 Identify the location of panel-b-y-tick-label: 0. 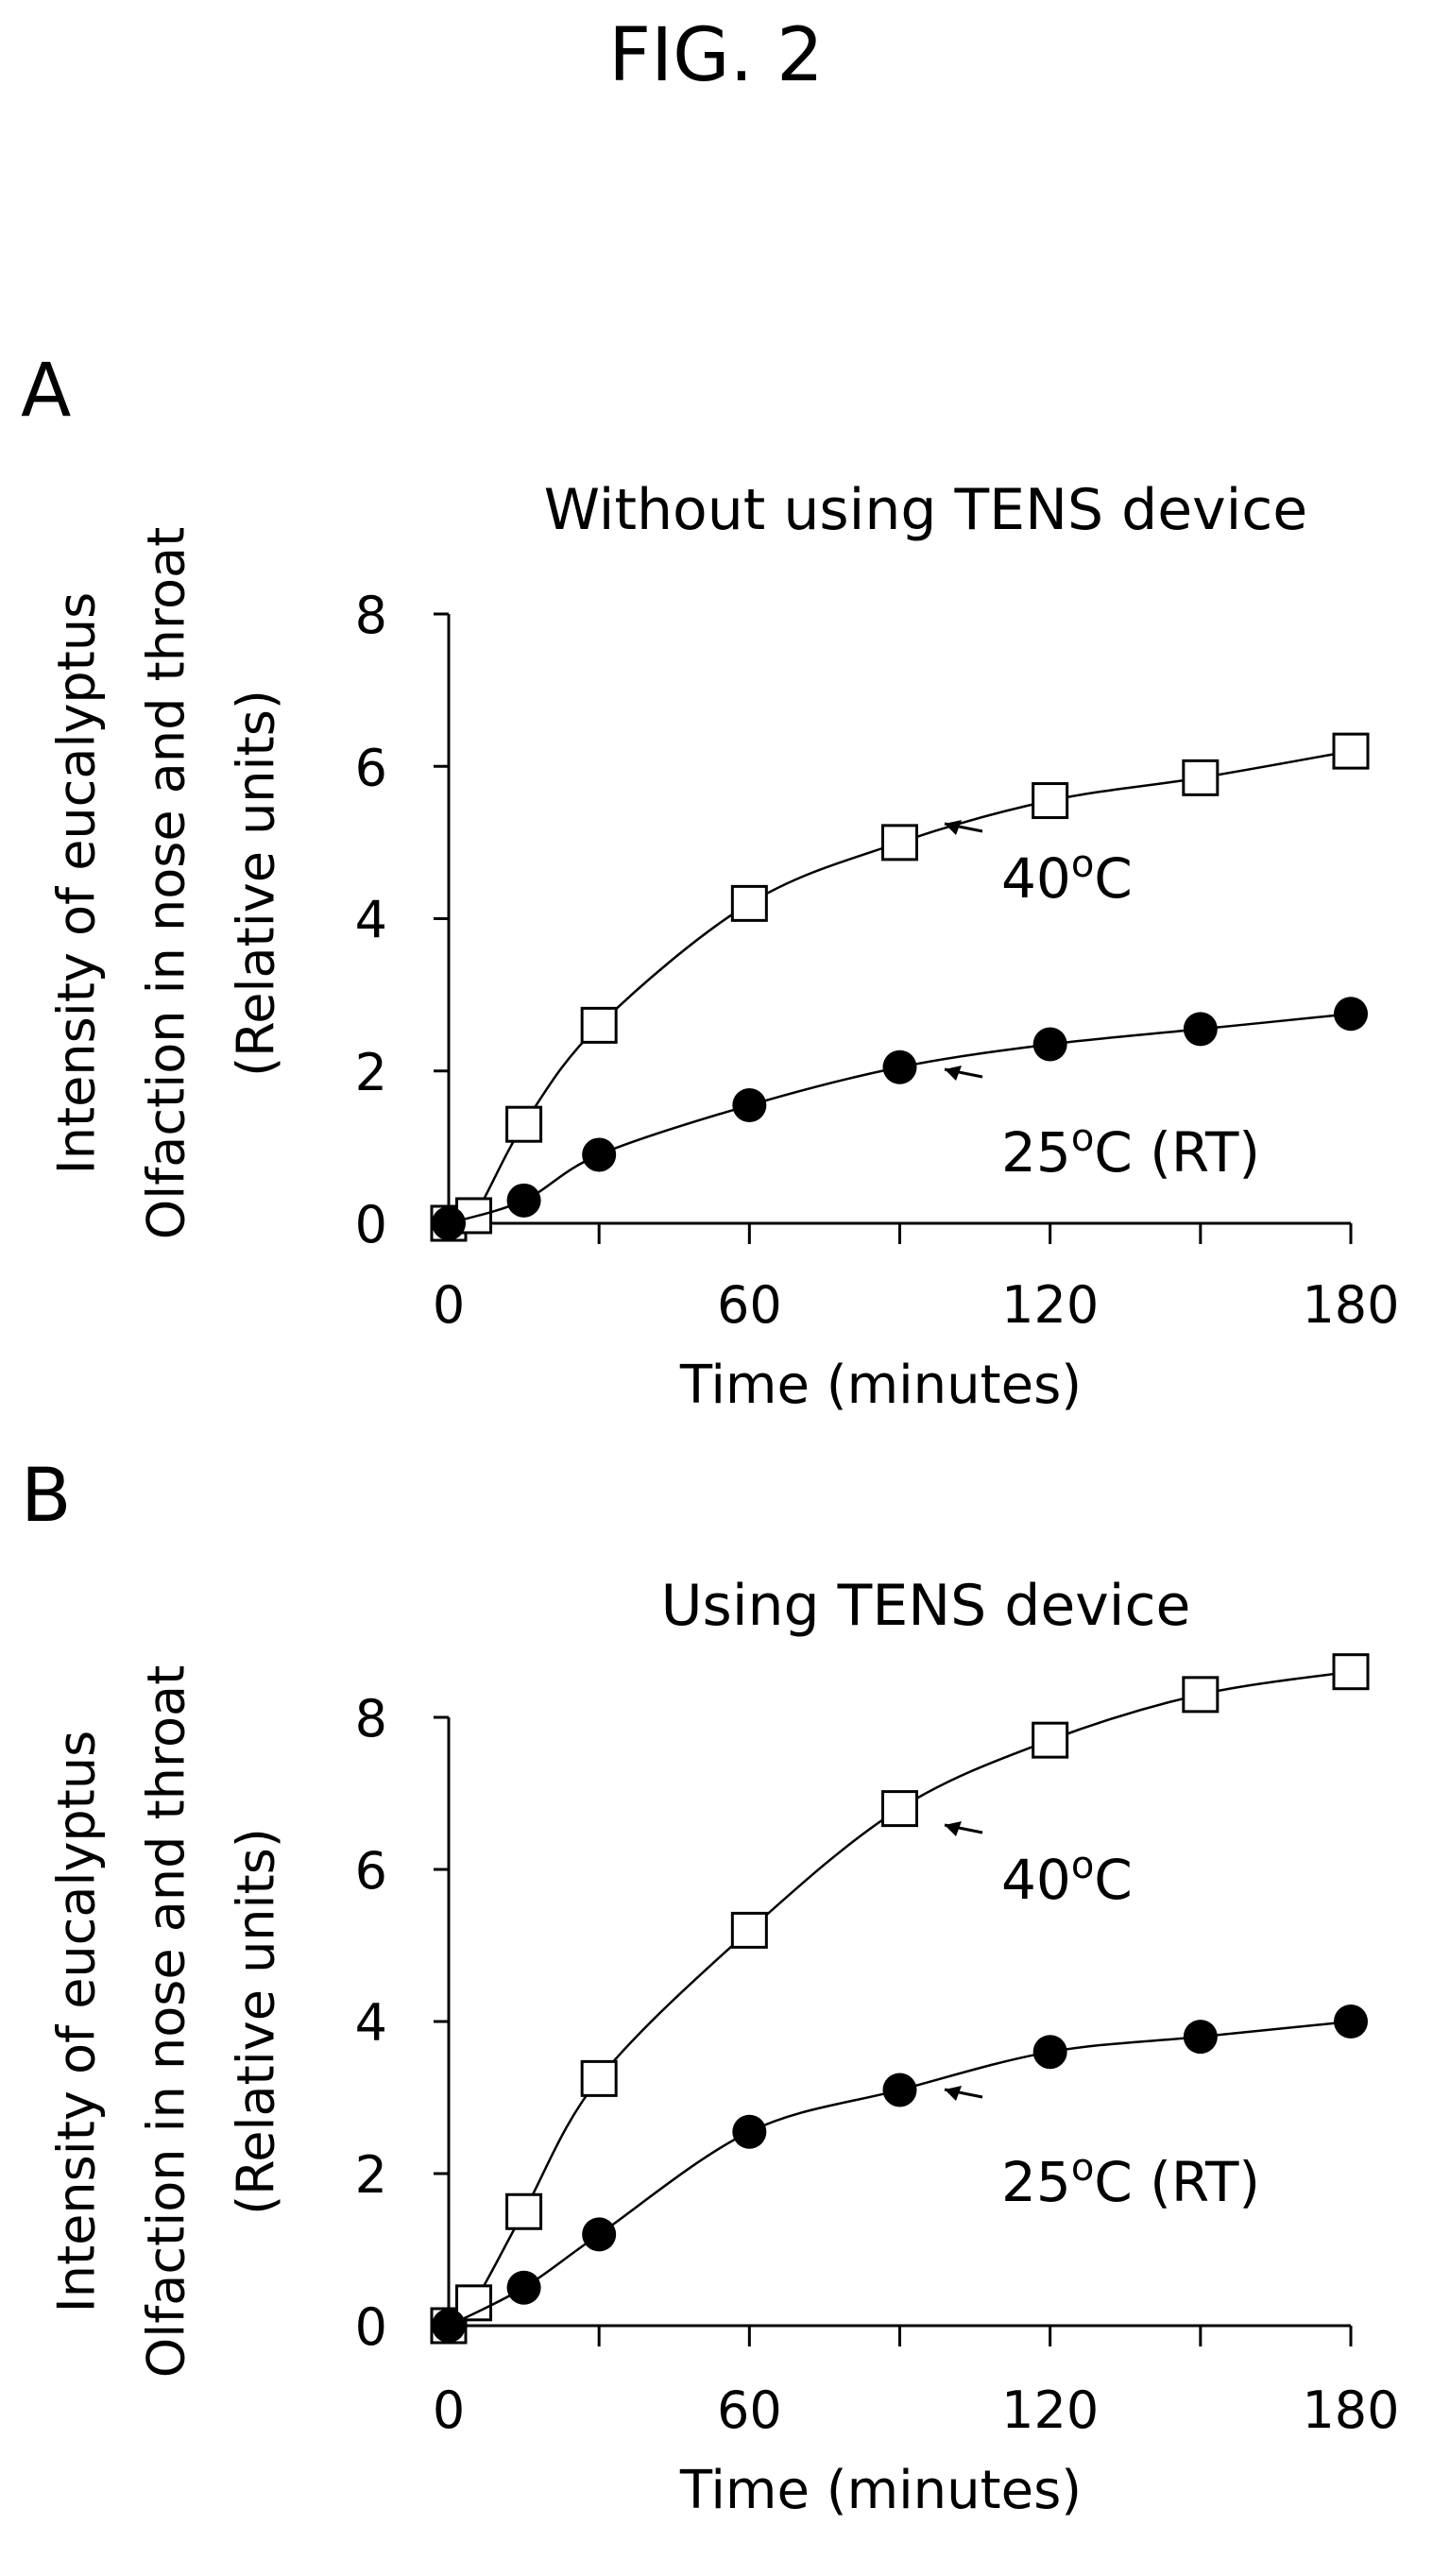
(371, 2327).